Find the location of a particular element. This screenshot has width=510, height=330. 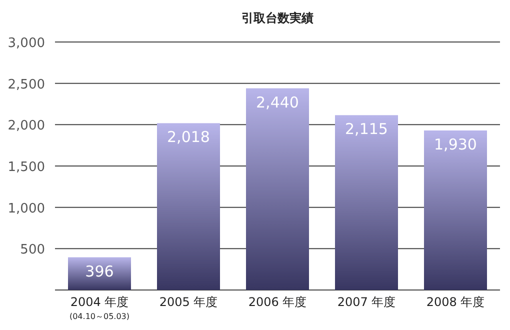

data-label: 2,440 is located at coordinates (277, 102).